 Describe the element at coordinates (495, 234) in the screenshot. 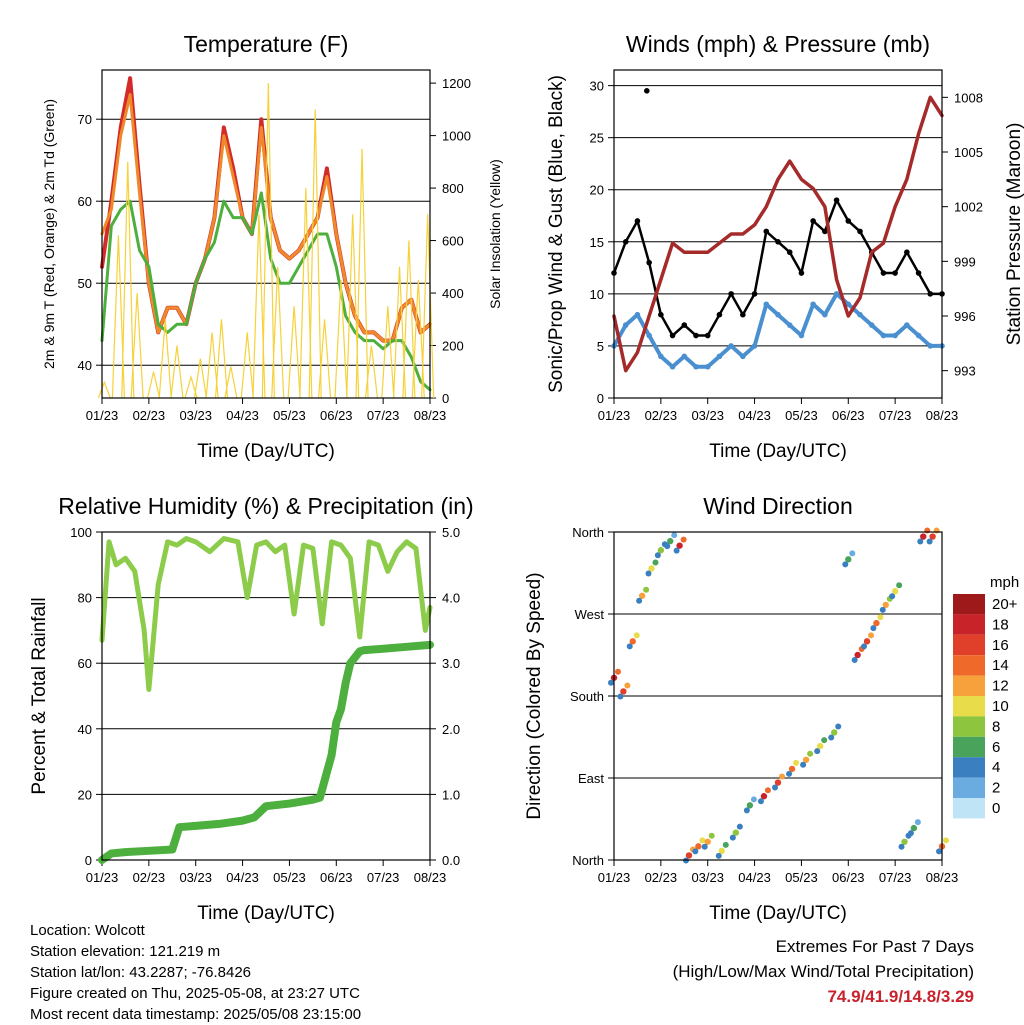

I see `y2-axis-label: Solar Insolation (Yellow)` at that location.